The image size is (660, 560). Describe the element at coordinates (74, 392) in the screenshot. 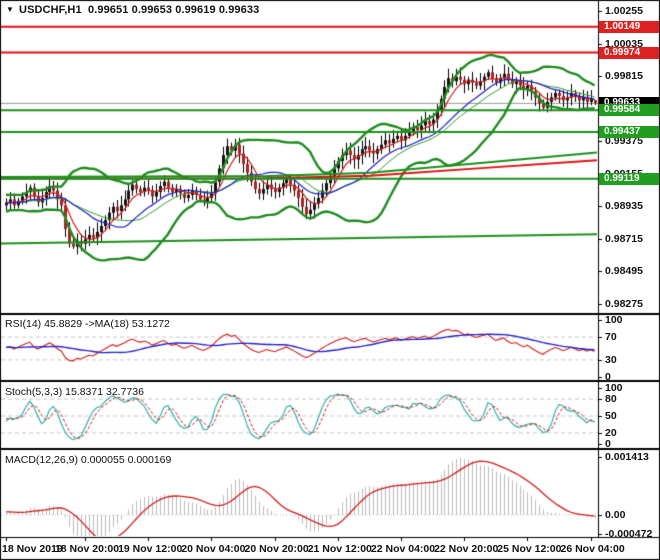

I see `stoch-indicator-label: Stoch(5,3,3) 15.8371 32.7736` at that location.